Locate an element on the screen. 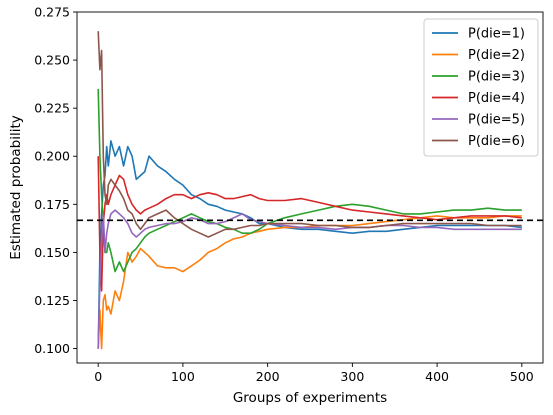  y-tick-label: 0.100 is located at coordinates (52, 348).